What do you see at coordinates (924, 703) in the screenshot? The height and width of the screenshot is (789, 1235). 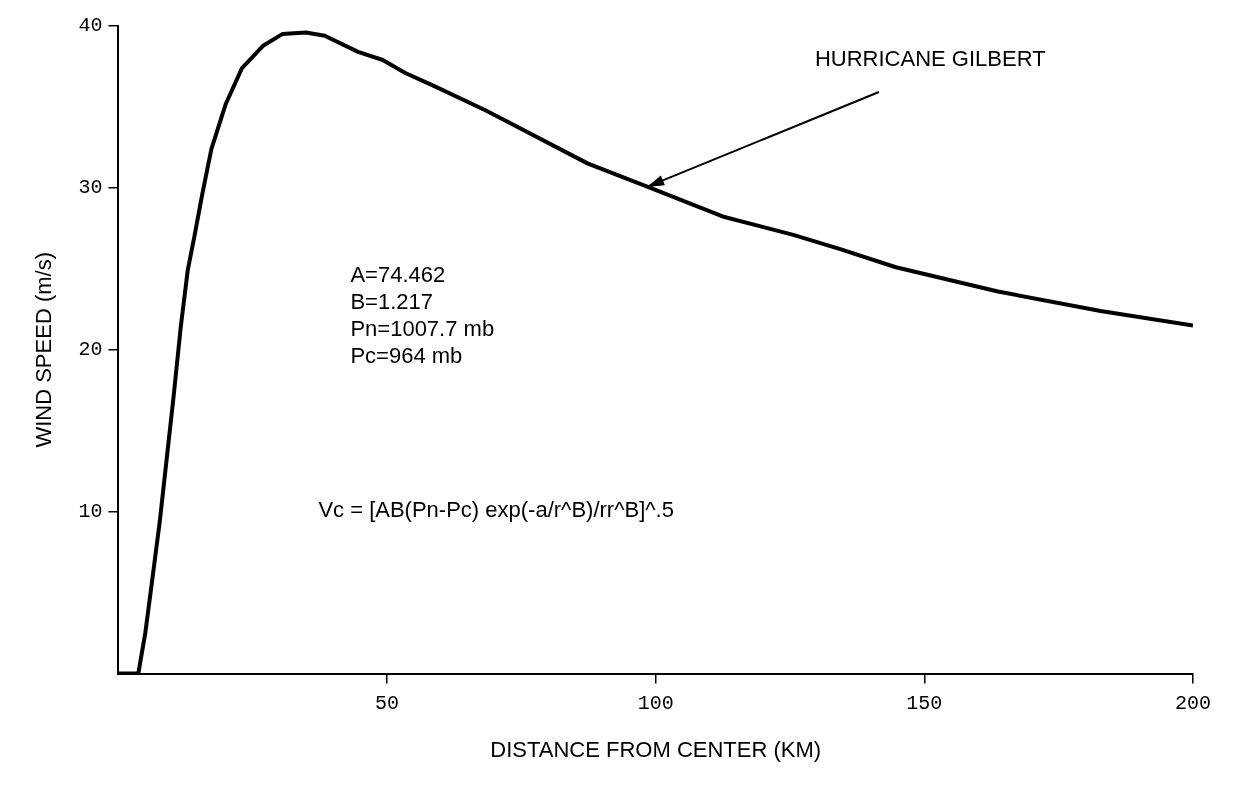 I see `x-tick-label: 150` at bounding box center [924, 703].